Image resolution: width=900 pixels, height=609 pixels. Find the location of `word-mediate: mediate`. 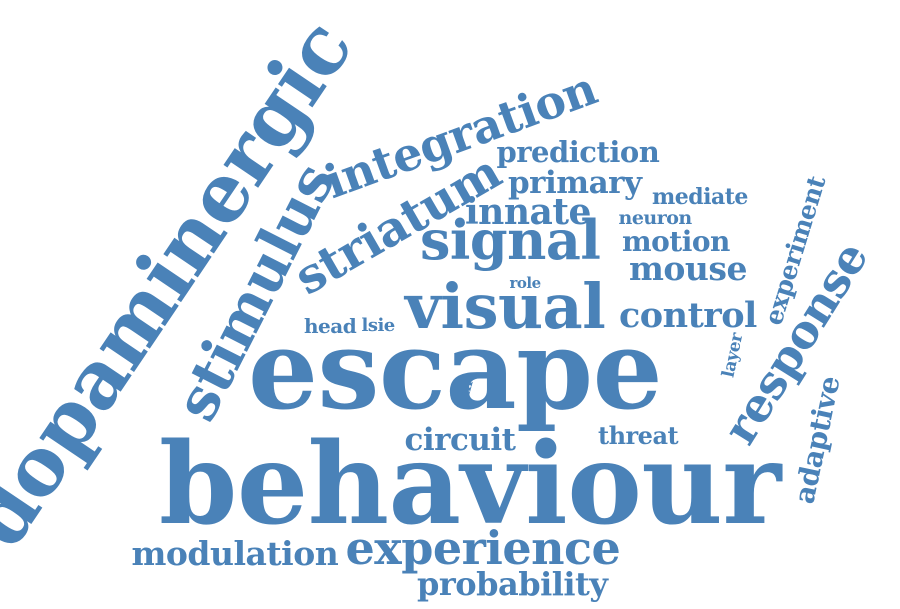

word-mediate: mediate is located at coordinates (700, 197).